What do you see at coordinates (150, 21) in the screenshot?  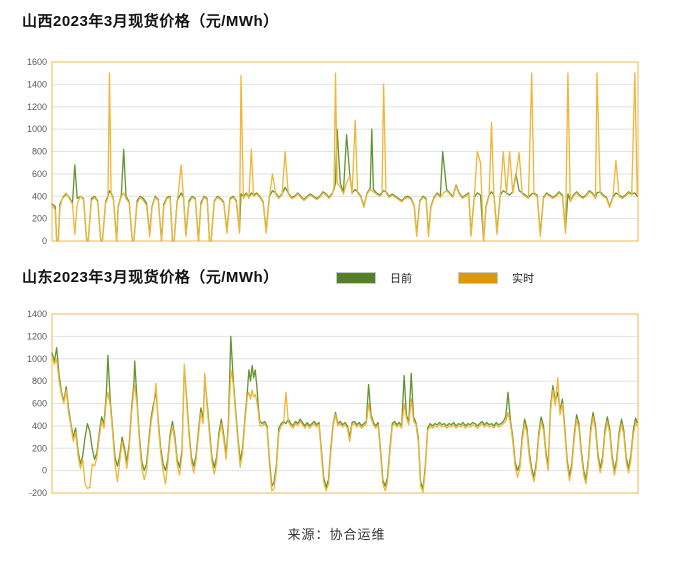 I see `shanxi-chart-title: 山西2023年3月现货价格（元/MWh）` at bounding box center [150, 21].